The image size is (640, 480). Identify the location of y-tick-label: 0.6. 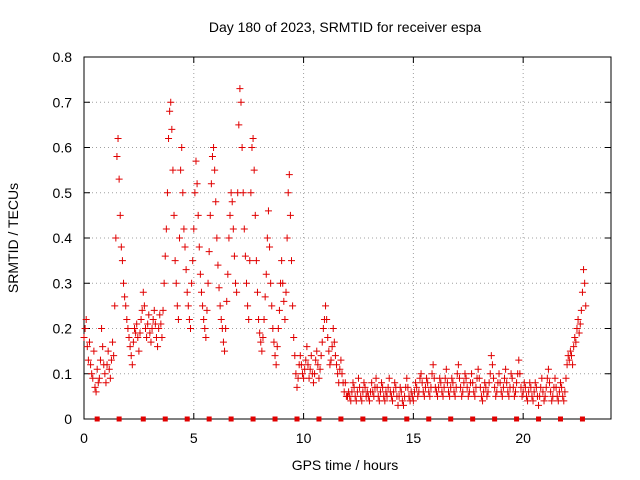
(63, 148).